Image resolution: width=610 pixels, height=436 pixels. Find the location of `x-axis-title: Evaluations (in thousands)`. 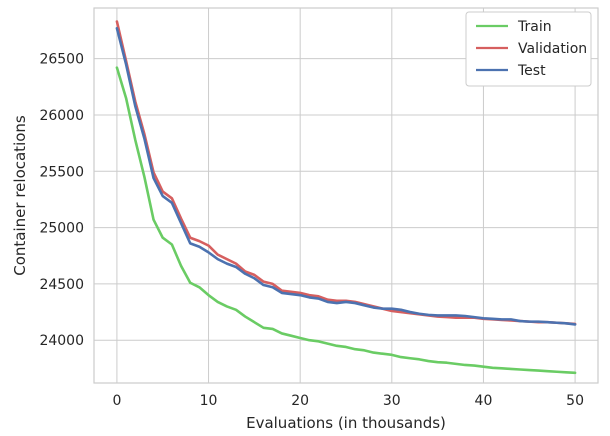

x-axis-title: Evaluations (in thousands) is located at coordinates (346, 423).